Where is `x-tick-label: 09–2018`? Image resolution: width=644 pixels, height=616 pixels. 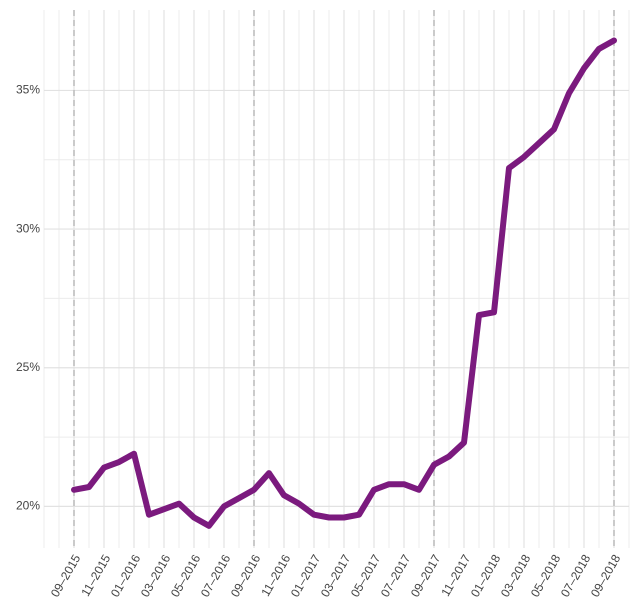
x-tick-label: 09–2018 is located at coordinates (606, 576).